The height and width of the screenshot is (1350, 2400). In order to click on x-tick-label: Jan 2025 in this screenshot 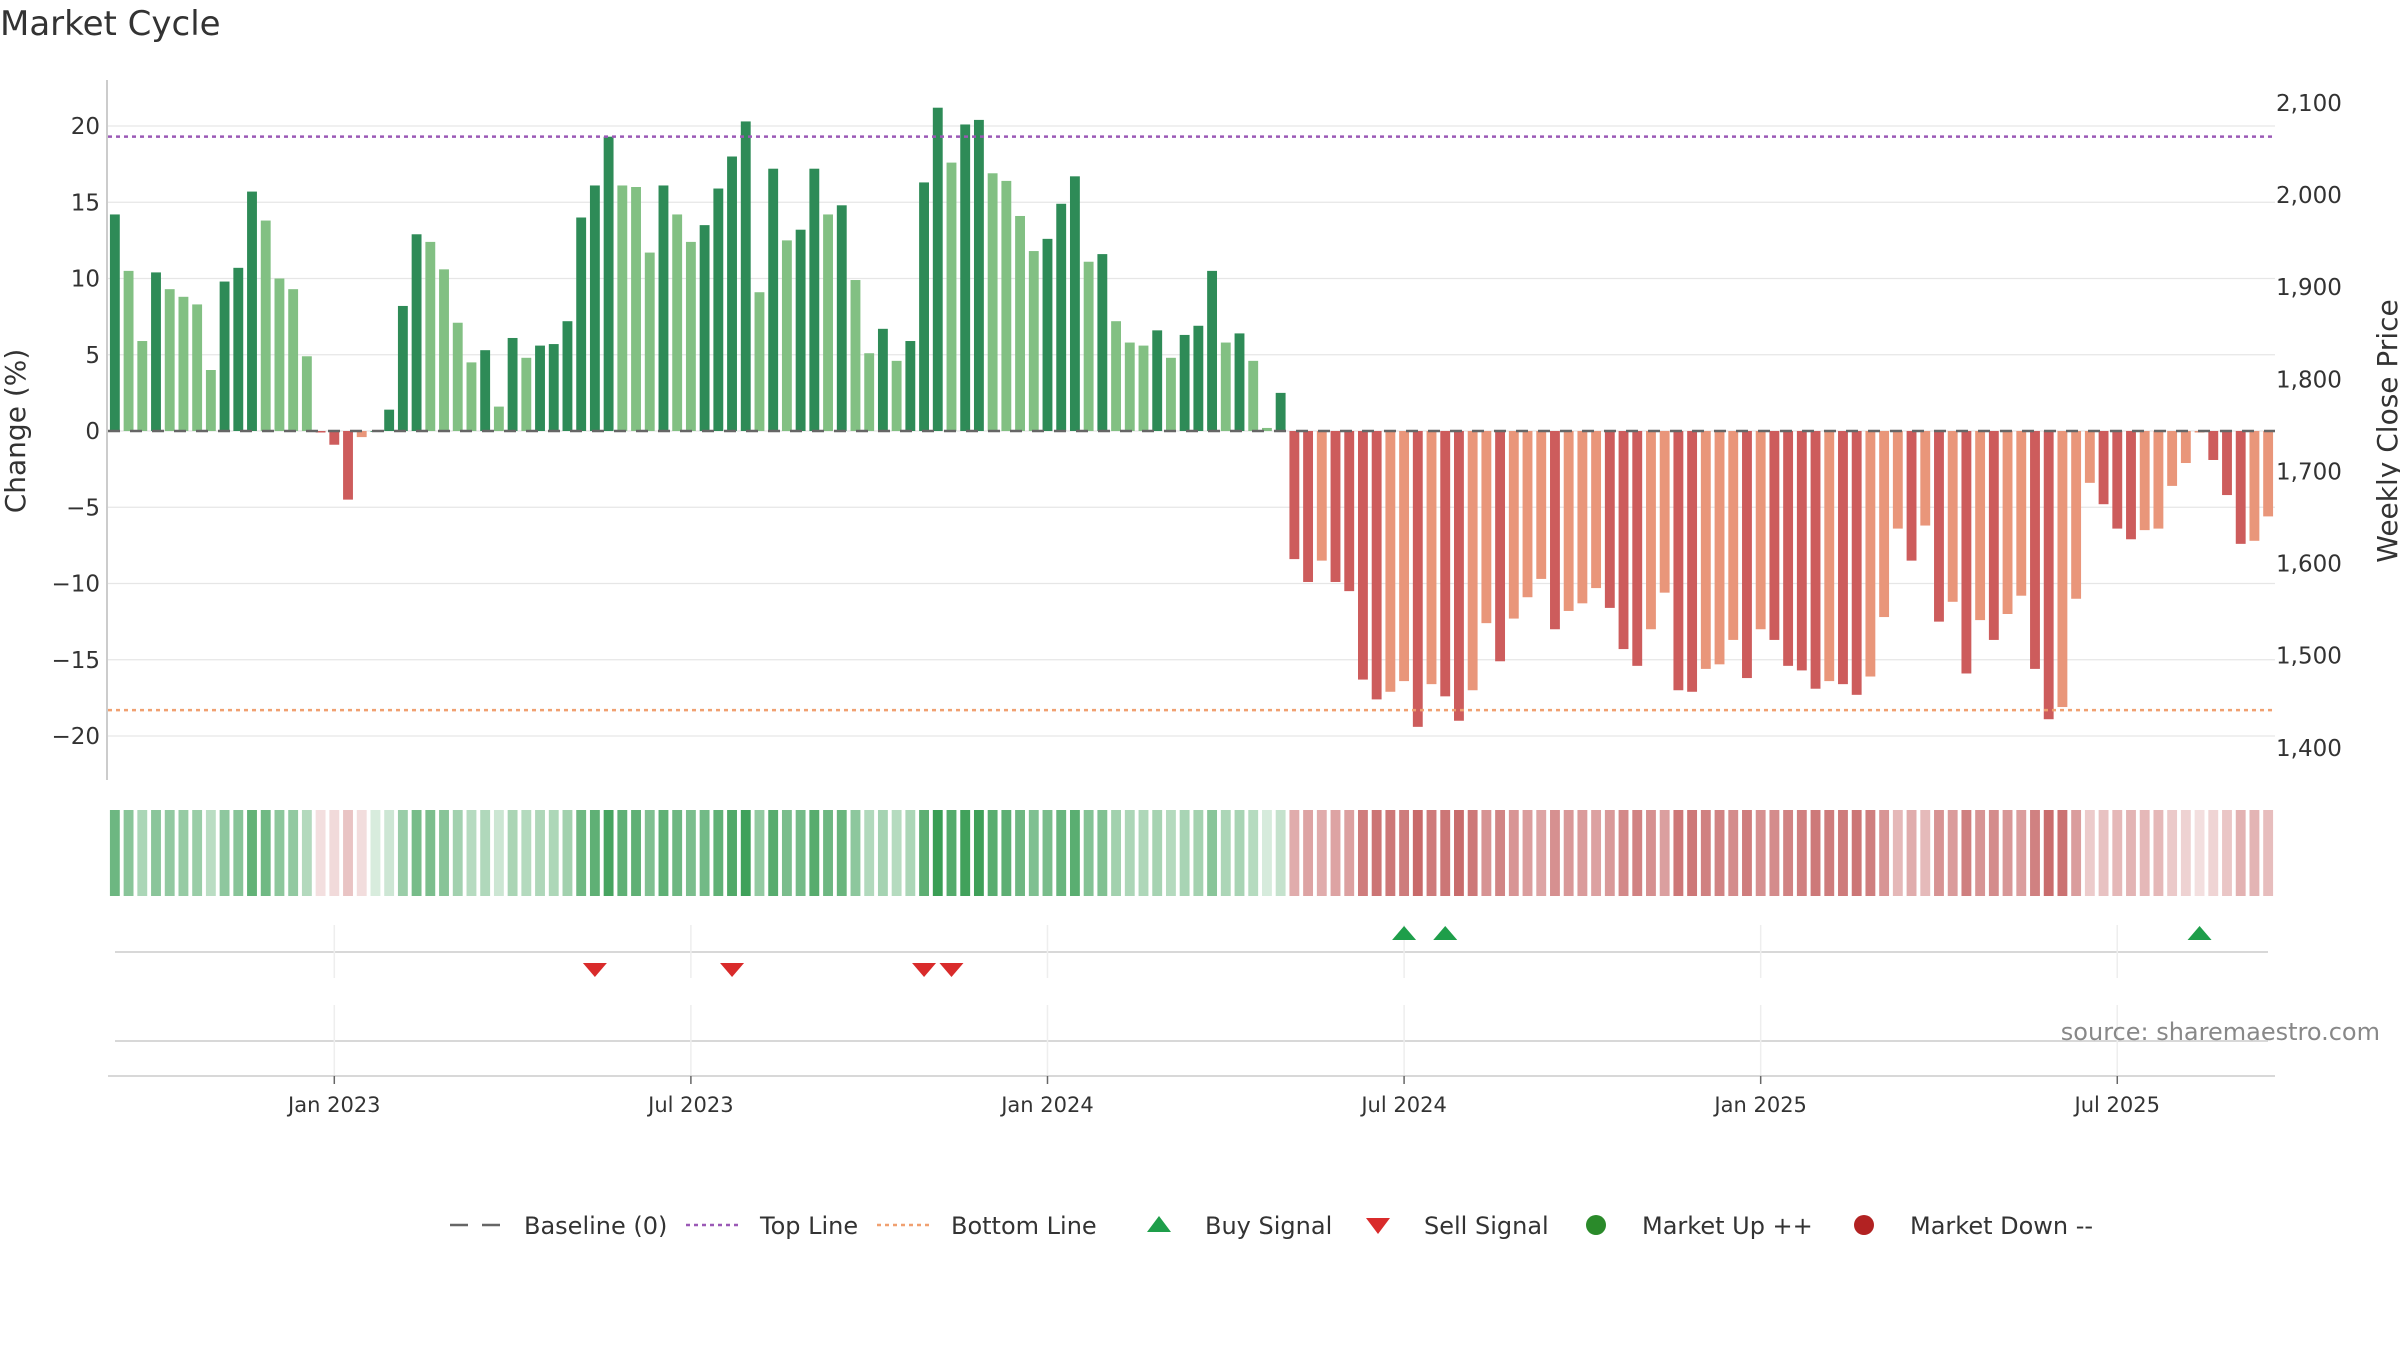, I will do `click(1759, 1105)`.